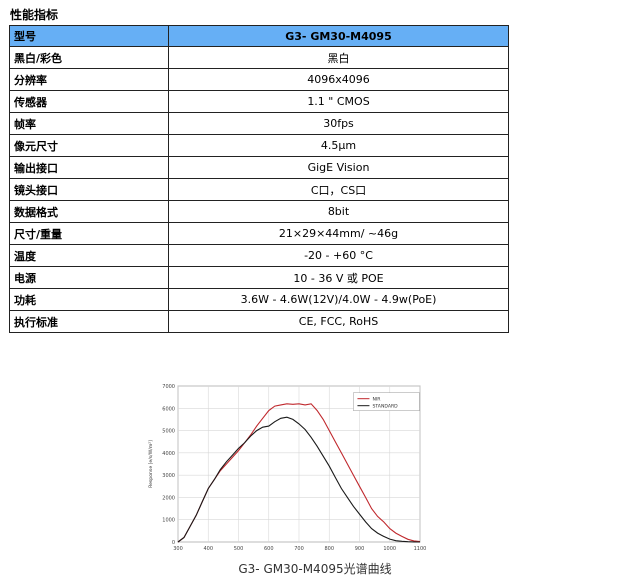  I want to click on spec-row: 镜头接口 C口，CS口, so click(259, 189).